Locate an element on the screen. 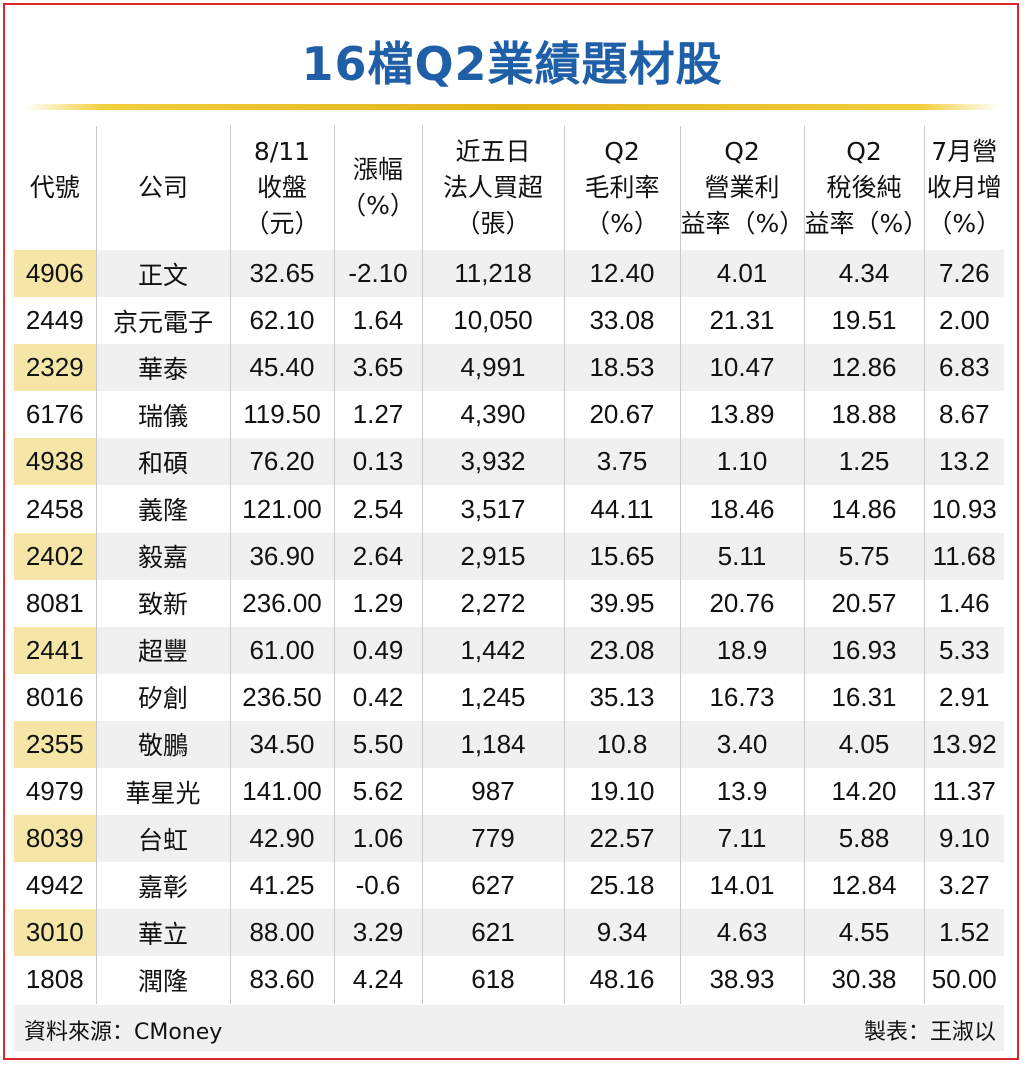  value-cell: 236.50 is located at coordinates (281, 697).